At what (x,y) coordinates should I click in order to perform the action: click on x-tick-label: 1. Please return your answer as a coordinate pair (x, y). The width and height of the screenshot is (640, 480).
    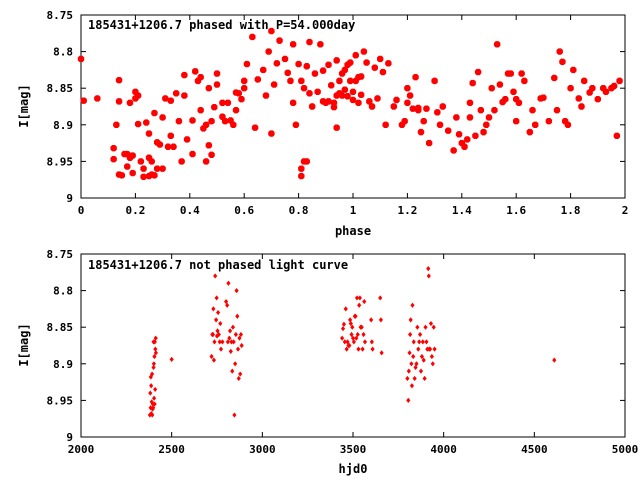
    Looking at the image, I should click on (353, 210).